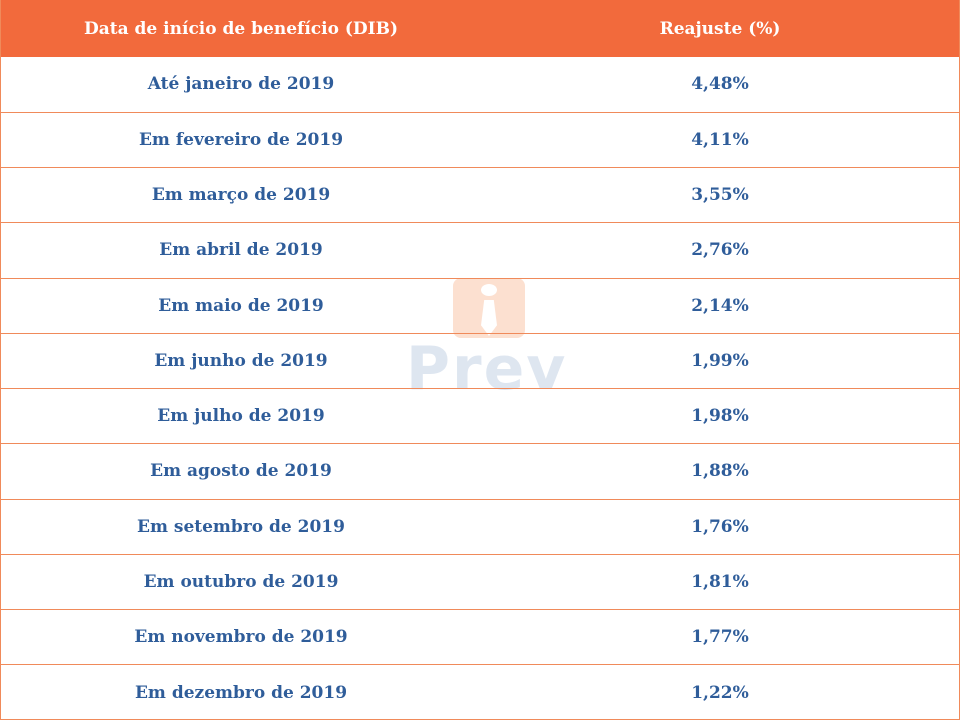 This screenshot has width=960, height=720. What do you see at coordinates (241, 360) in the screenshot?
I see `cell-period: Em junho de 2019` at bounding box center [241, 360].